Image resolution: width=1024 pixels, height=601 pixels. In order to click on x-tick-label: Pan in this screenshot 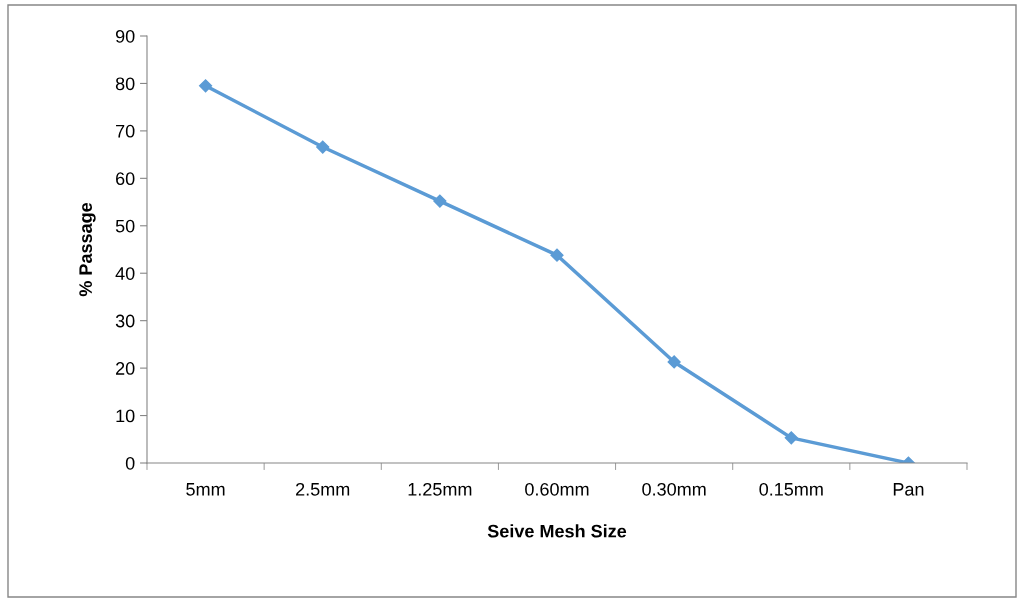, I will do `click(908, 489)`.